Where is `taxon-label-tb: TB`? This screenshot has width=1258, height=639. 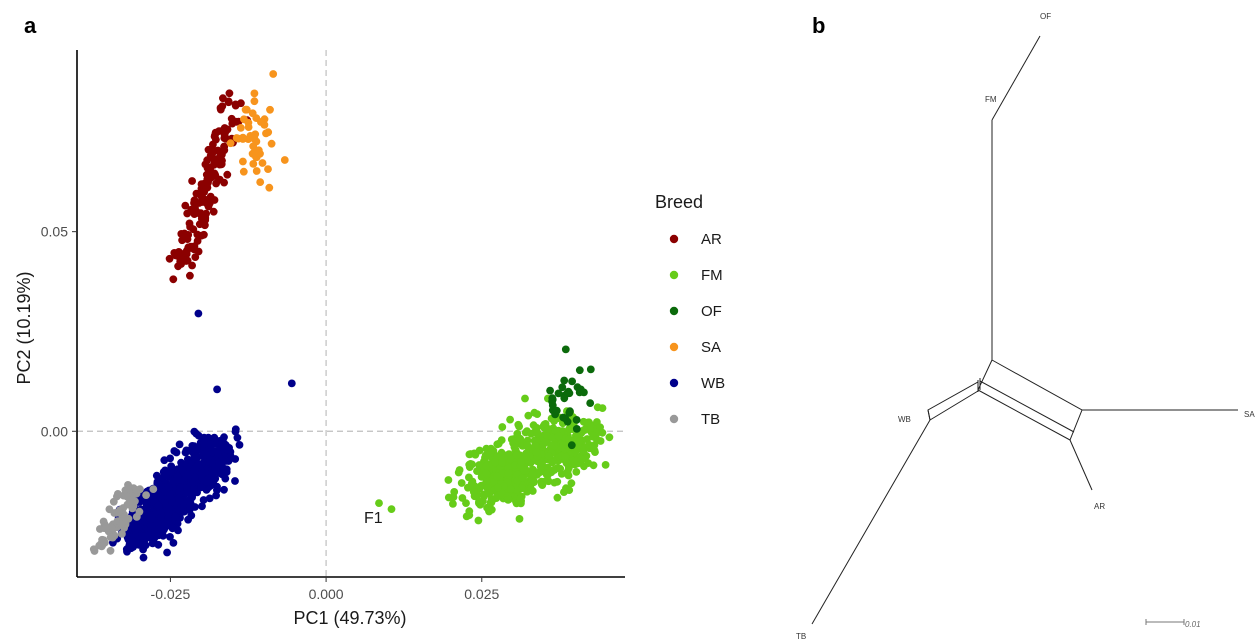
taxon-label-tb: TB is located at coordinates (801, 635).